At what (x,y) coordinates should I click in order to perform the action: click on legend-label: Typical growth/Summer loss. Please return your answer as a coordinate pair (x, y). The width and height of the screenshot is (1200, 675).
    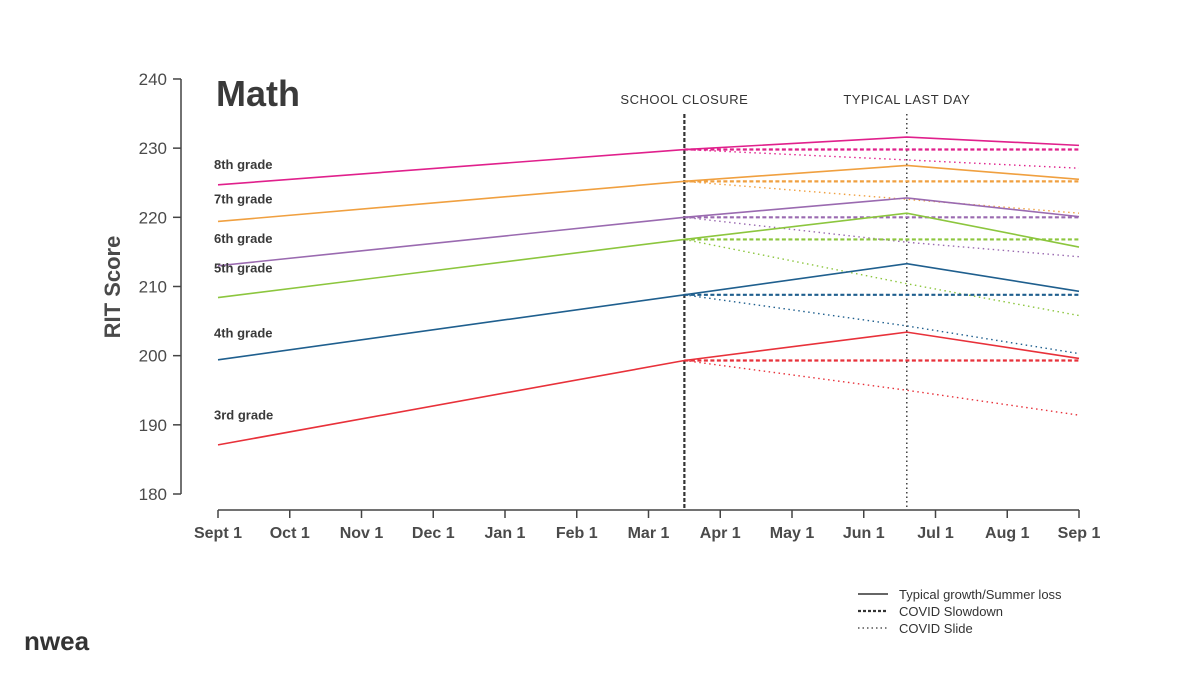
    Looking at the image, I should click on (980, 594).